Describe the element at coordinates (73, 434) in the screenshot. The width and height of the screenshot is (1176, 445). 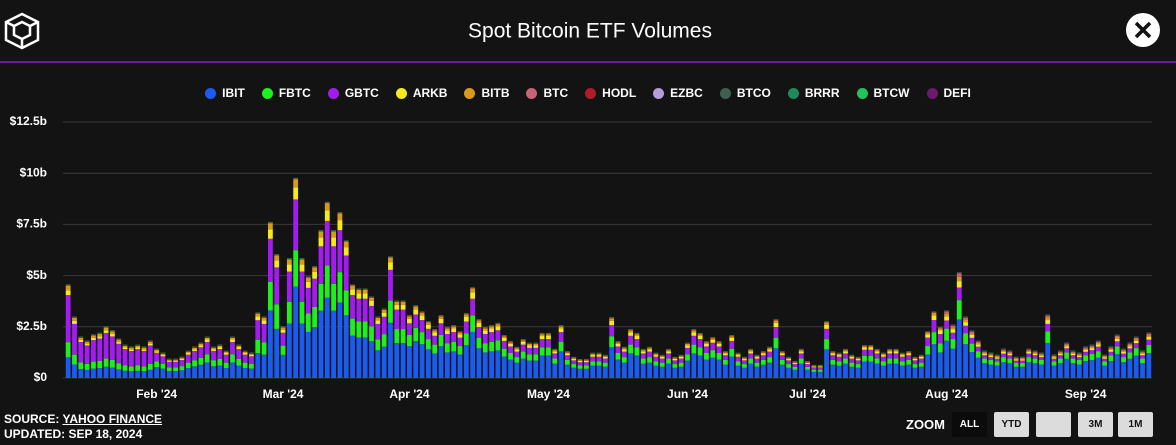
I see `updated: UPDATED: SEP 18, 2024` at that location.